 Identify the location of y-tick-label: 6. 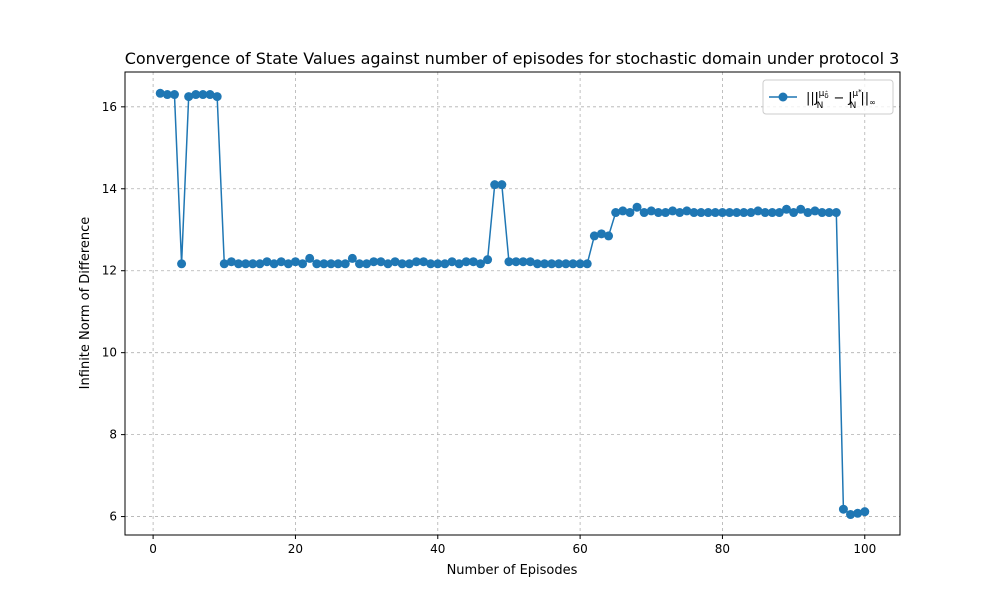
(113, 517).